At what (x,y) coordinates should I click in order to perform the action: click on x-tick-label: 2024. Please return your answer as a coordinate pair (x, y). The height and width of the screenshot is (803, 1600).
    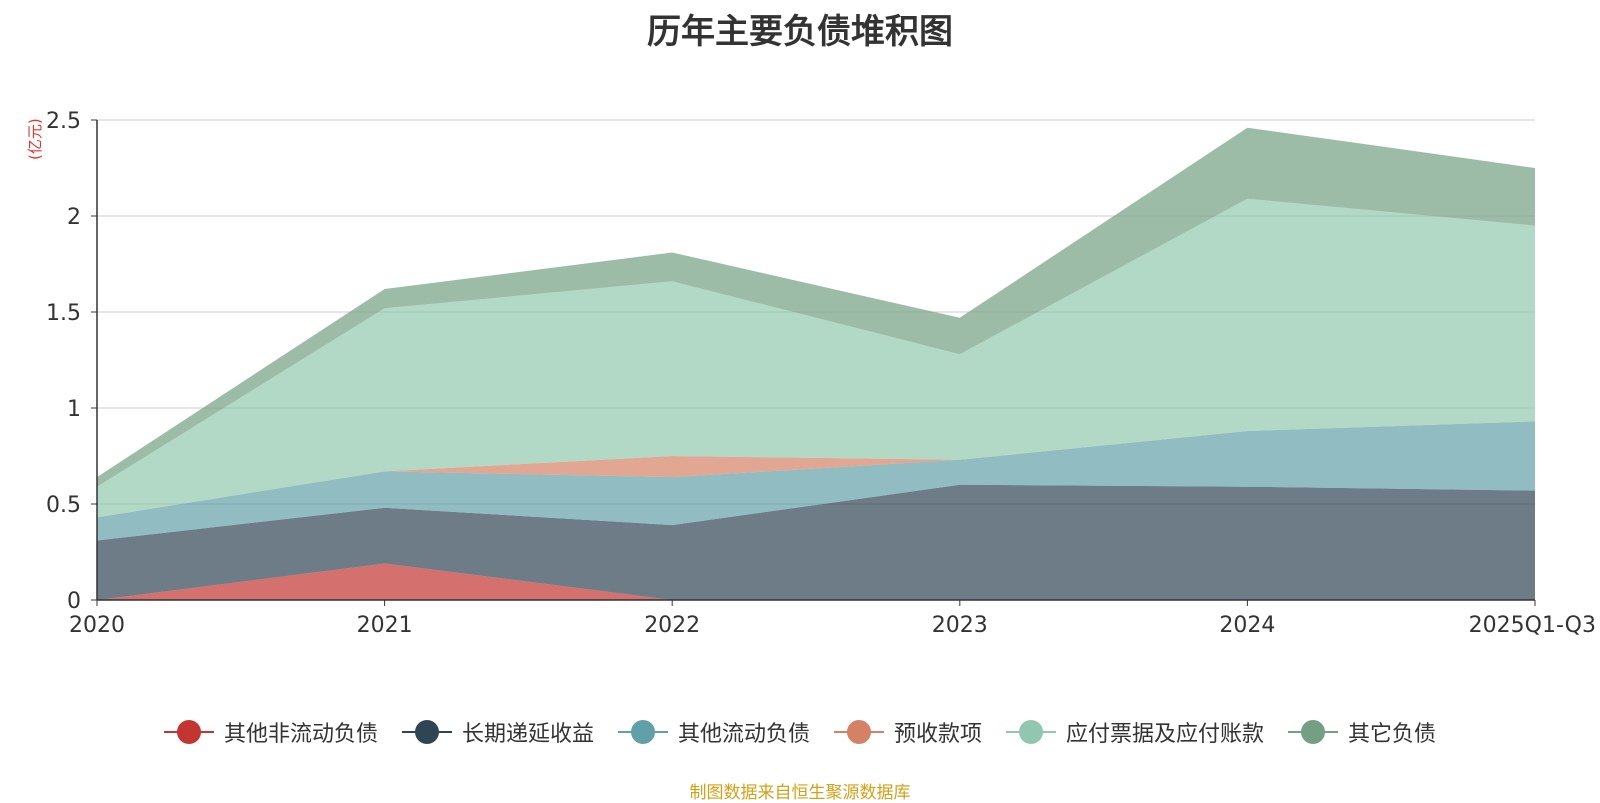
    Looking at the image, I should click on (1247, 625).